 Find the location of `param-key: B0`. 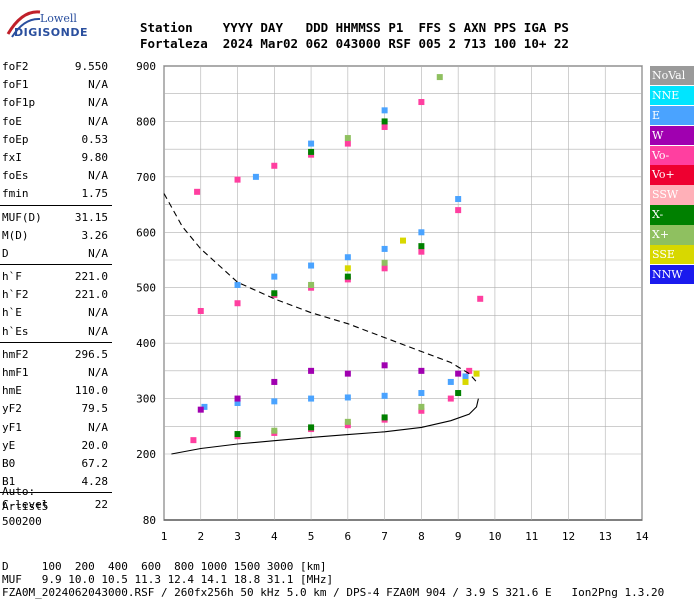

param-key: B0 is located at coordinates (9, 463).